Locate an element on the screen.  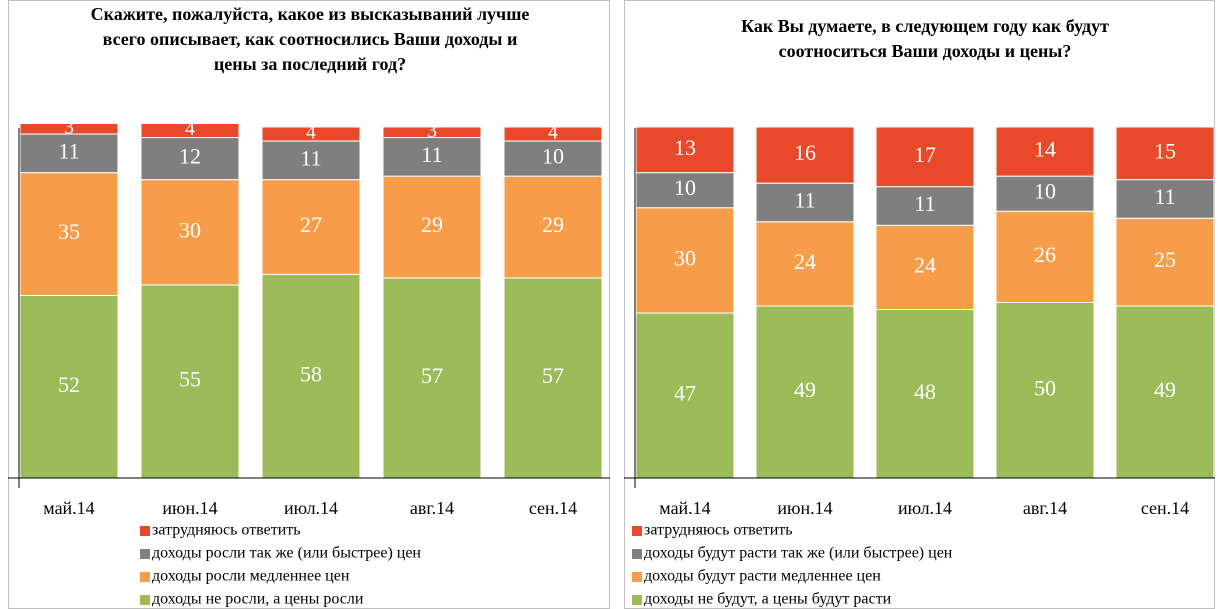
legend-label: доходы не росли, а цены росли is located at coordinates (258, 599).